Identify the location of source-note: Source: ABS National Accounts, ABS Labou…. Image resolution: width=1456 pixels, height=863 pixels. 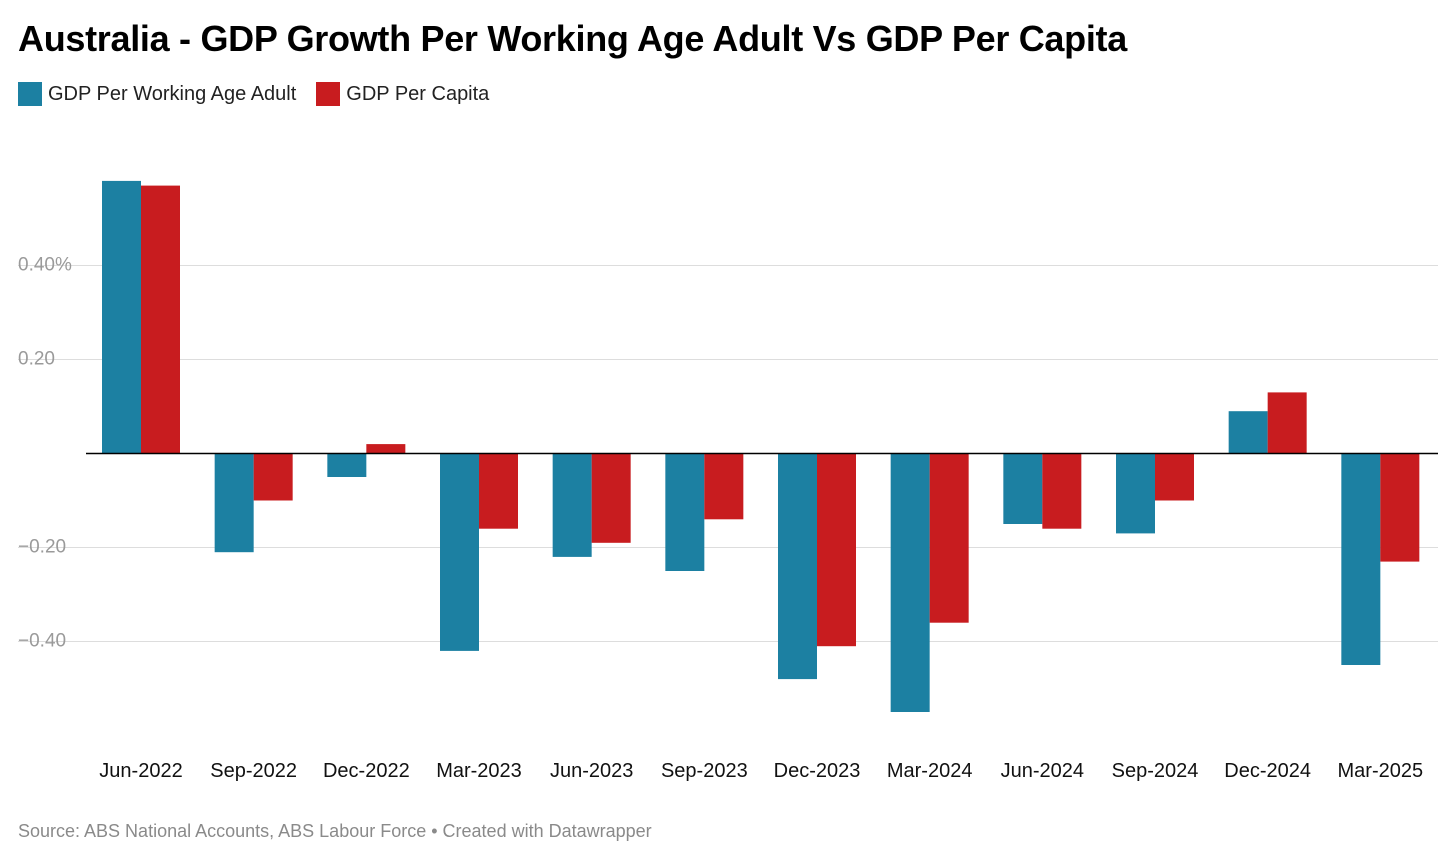
(335, 831).